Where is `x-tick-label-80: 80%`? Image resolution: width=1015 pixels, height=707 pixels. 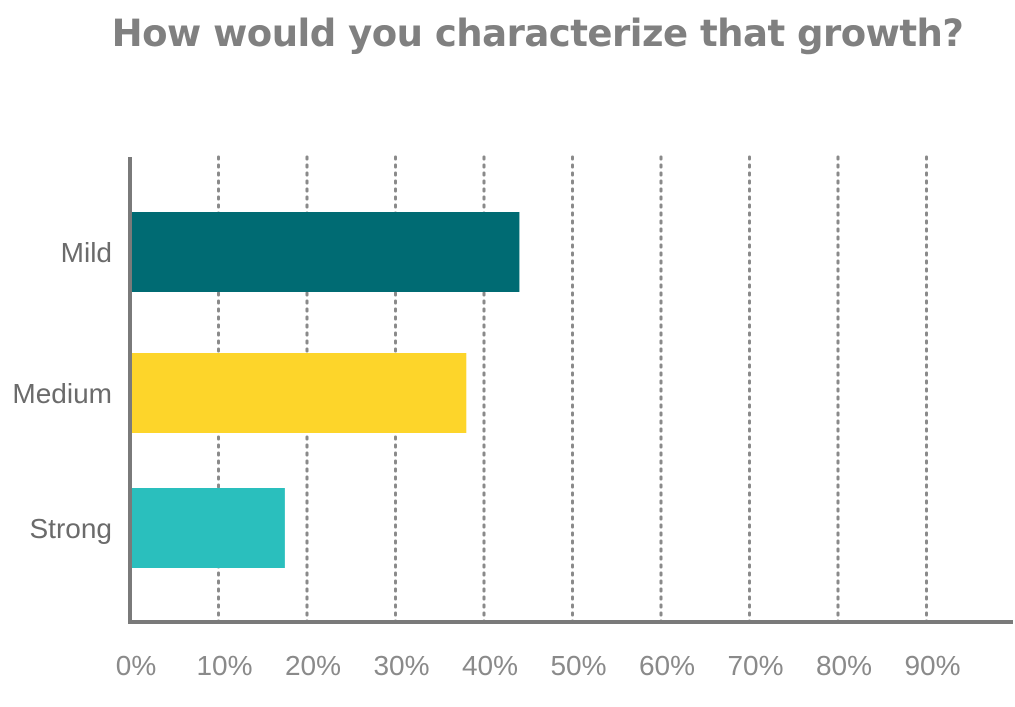
x-tick-label-80: 80% is located at coordinates (844, 665).